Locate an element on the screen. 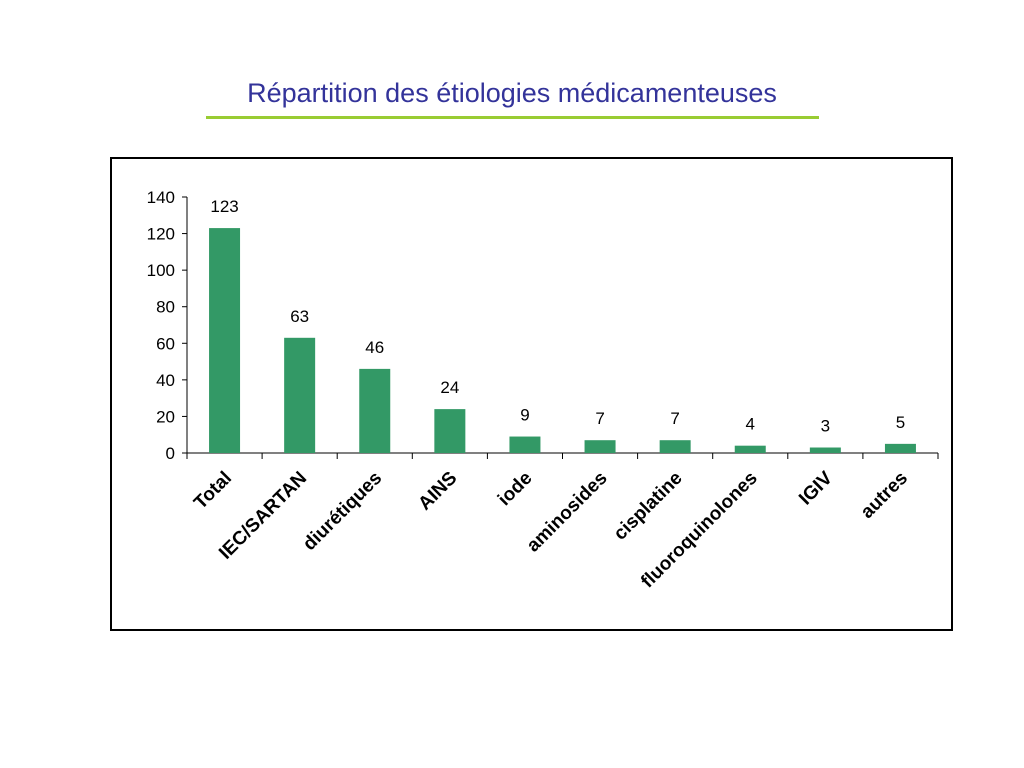 The height and width of the screenshot is (768, 1024). y-tick-label: 0 is located at coordinates (170, 453).